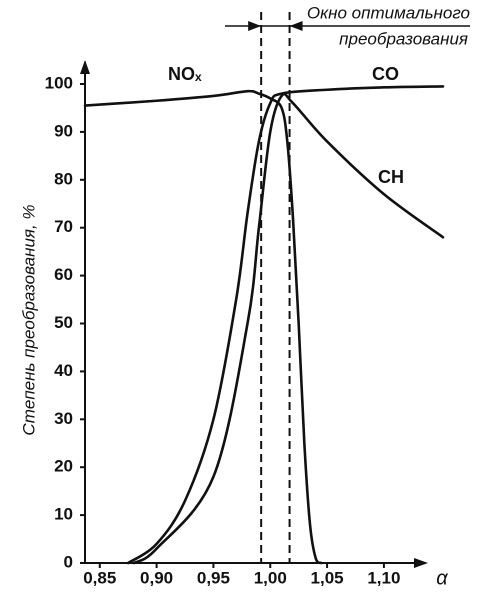 The width and height of the screenshot is (500, 595). I want to click on x-tick-label: 0,85, so click(99, 577).